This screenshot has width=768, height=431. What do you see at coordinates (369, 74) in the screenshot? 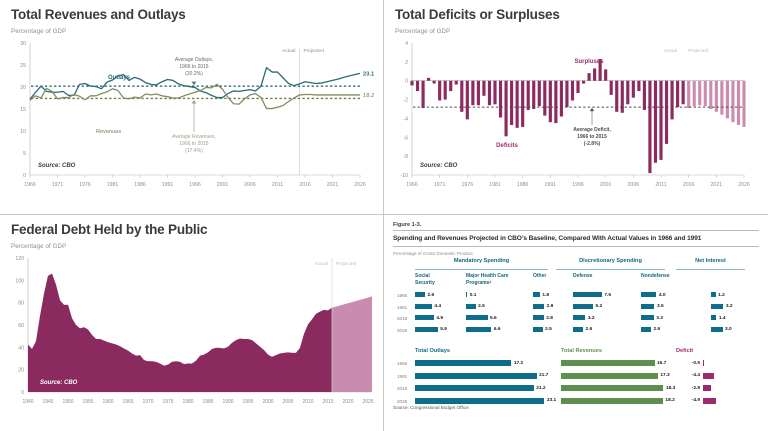
I see `end-value-outlays: 23.1` at bounding box center [369, 74].